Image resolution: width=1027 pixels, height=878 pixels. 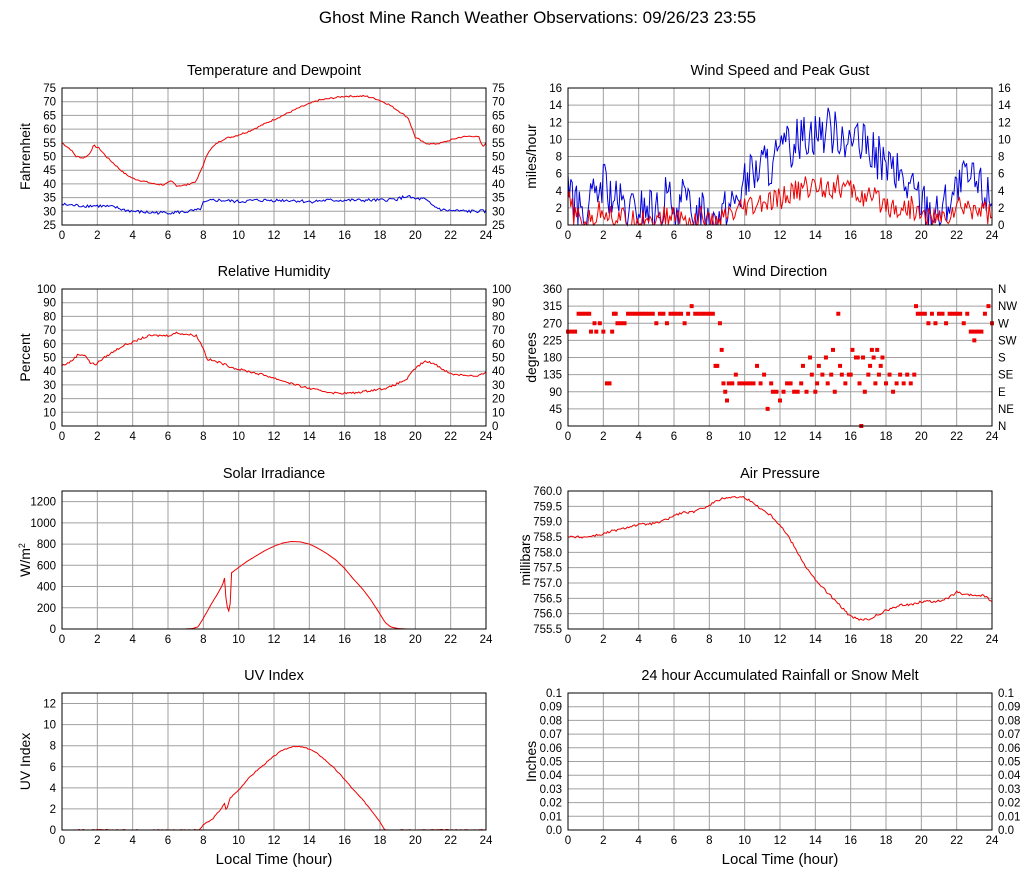 I want to click on y-tick-label: 40, so click(x=49, y=372).